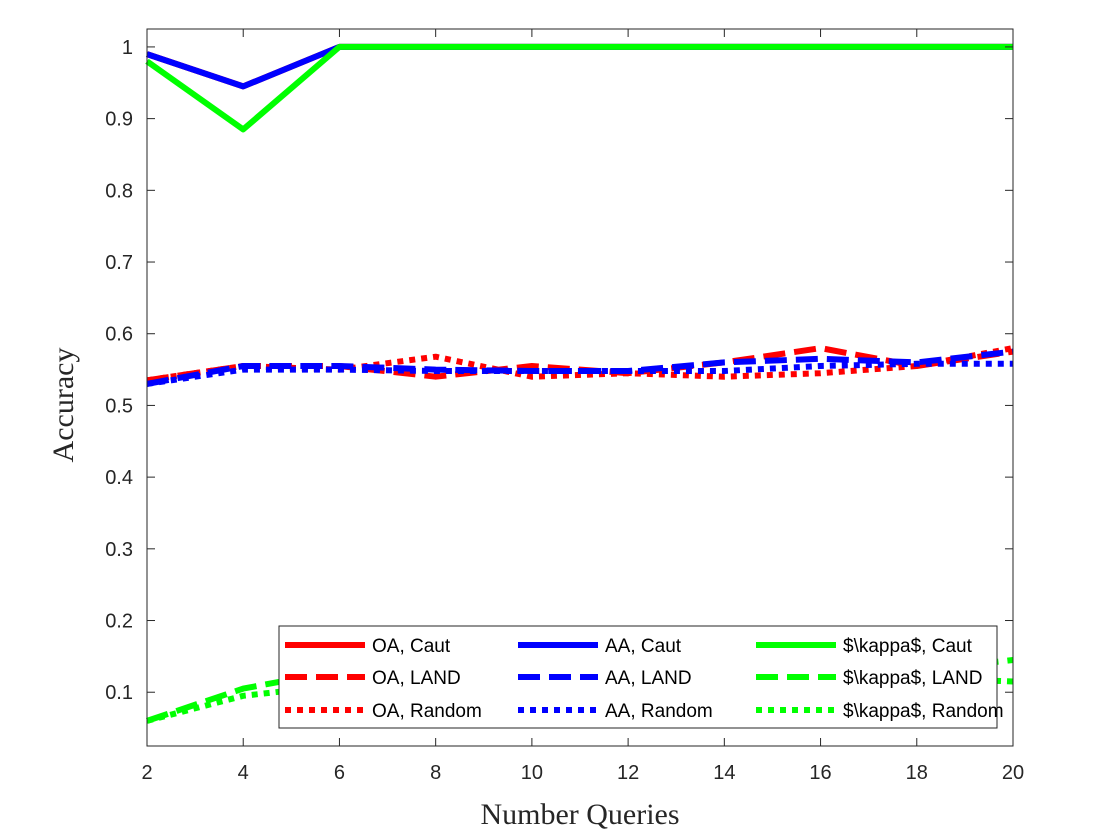  Describe the element at coordinates (628, 773) in the screenshot. I see `x-tick-label: 12` at that location.